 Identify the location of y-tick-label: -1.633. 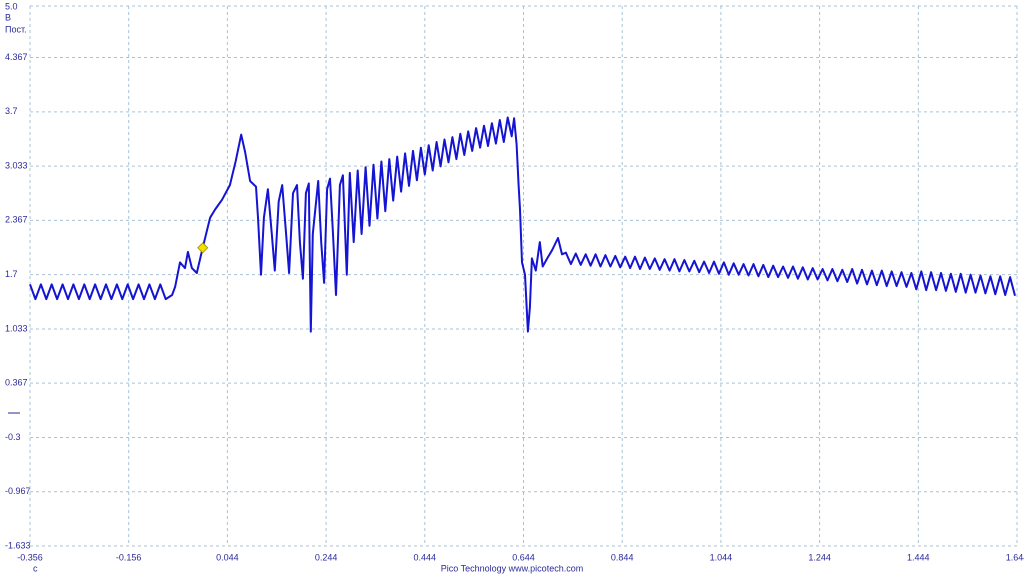
(18, 545).